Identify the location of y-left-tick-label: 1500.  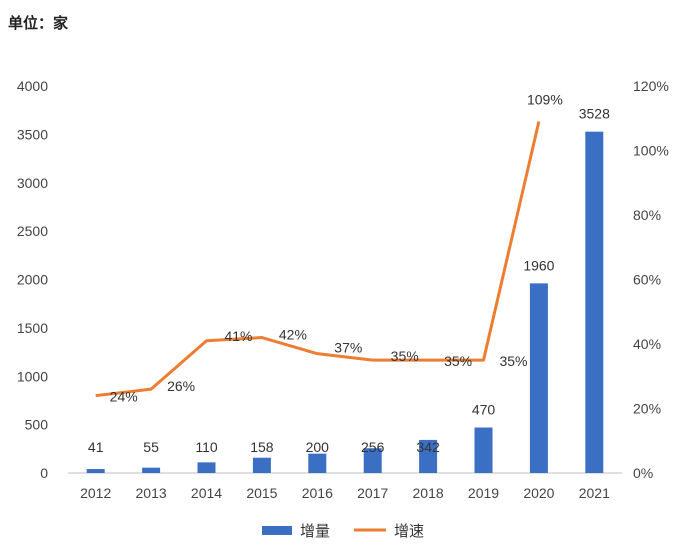
(32, 328).